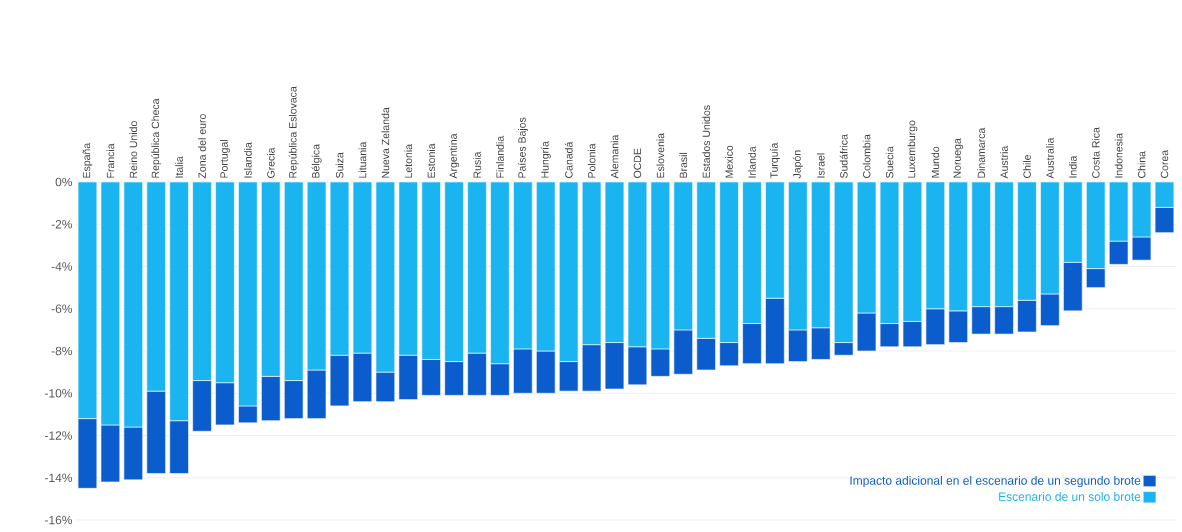 This screenshot has height=532, width=1182. Describe the element at coordinates (62, 351) in the screenshot. I see `y-tick-label: -8%` at that location.